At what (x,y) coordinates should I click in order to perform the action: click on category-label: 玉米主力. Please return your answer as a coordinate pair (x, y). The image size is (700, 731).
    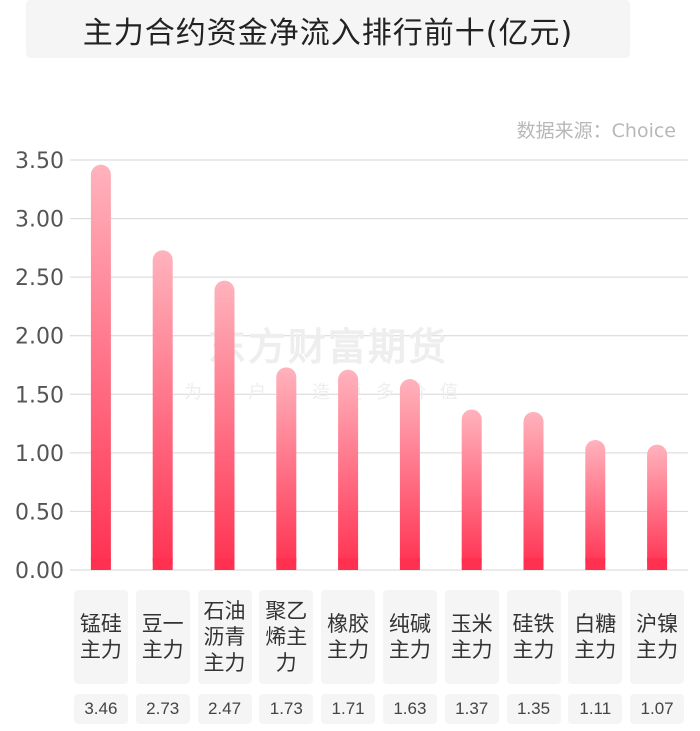
    Looking at the image, I should click on (471, 637).